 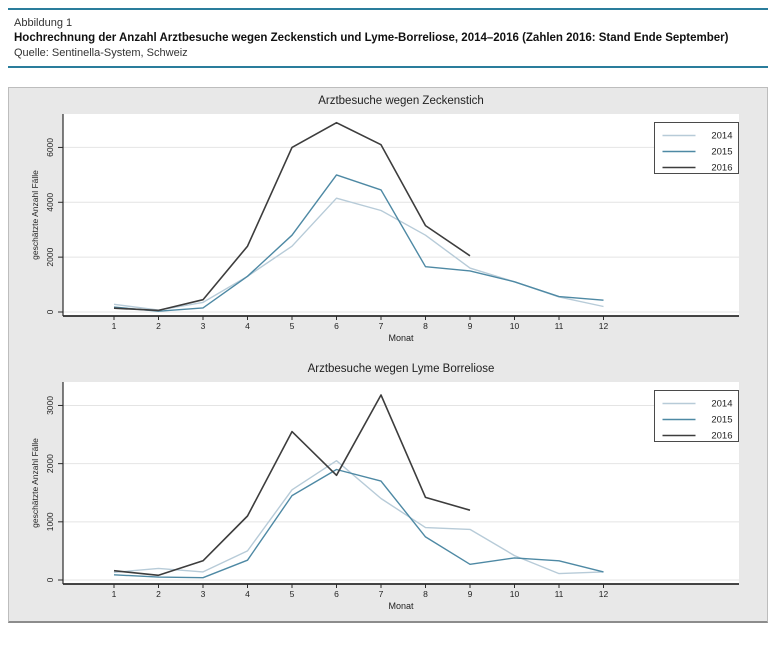 I want to click on figure-source: Quelle: Sentinella-System, Schweiz, so click(x=101, y=53).